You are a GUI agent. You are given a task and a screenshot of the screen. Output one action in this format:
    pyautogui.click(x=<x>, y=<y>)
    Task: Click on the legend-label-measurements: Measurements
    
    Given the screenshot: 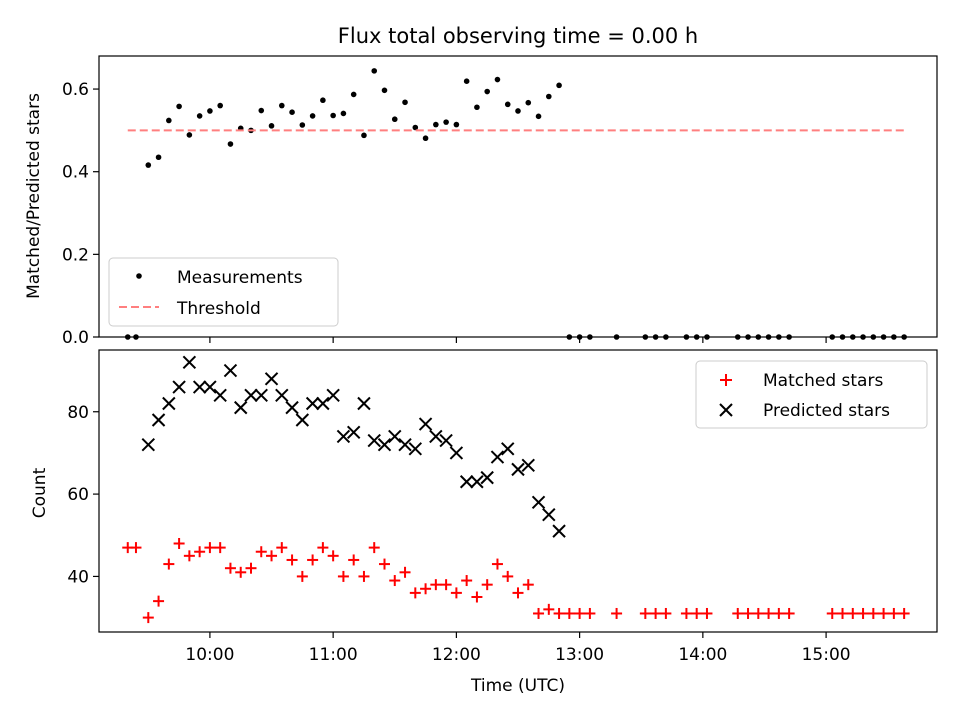 What is the action you would take?
    pyautogui.click(x=240, y=278)
    